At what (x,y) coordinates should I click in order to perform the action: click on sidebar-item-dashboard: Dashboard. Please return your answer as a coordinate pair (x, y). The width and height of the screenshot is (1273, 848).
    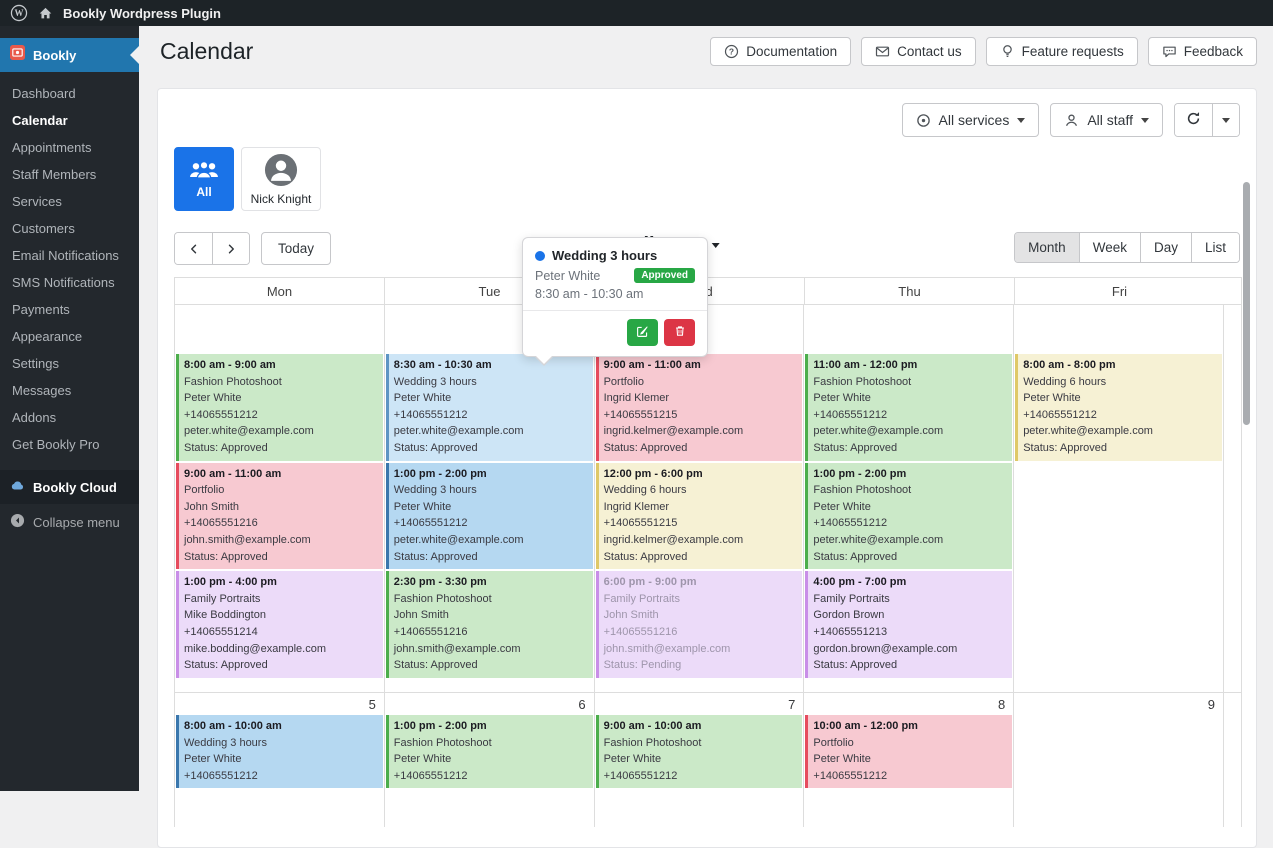
    Looking at the image, I should click on (44, 93).